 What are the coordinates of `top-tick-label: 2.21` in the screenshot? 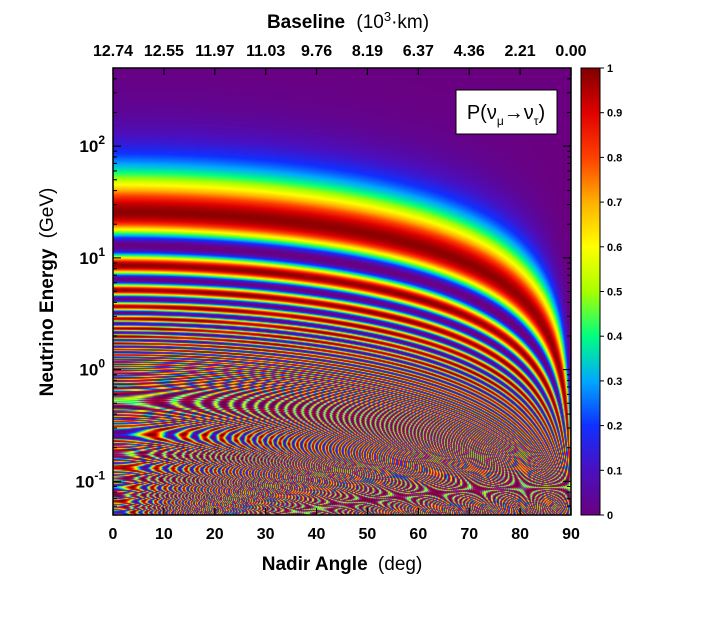 It's located at (520, 51).